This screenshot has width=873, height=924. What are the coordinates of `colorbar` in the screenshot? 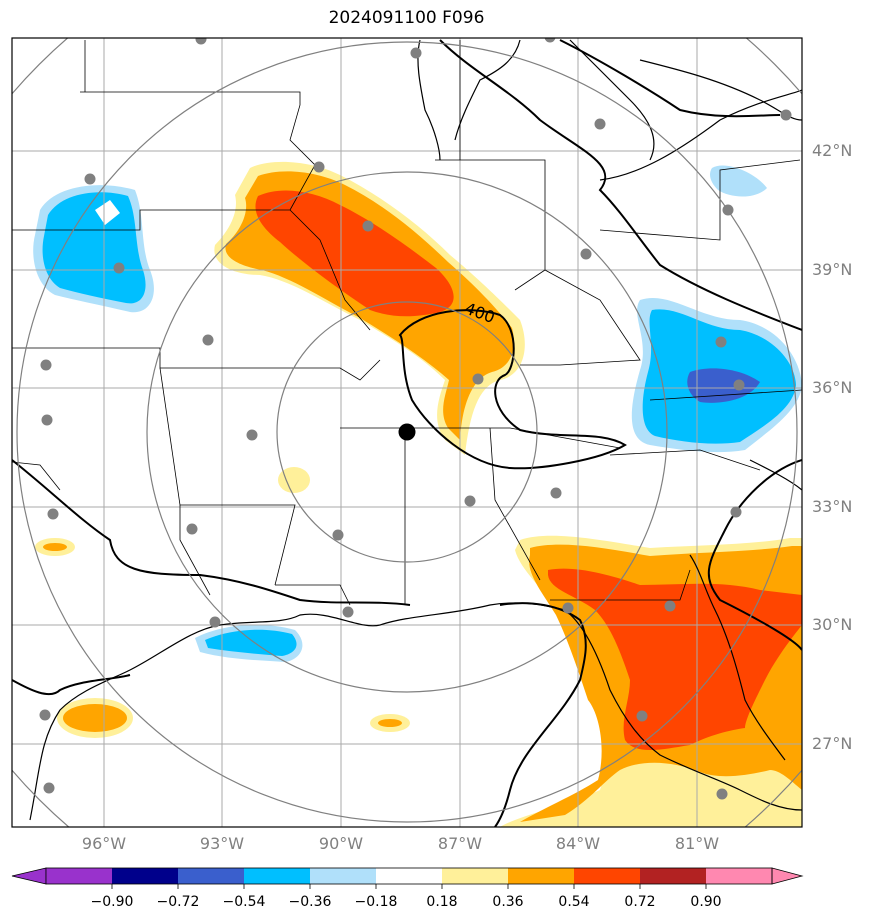 It's located at (407, 878).